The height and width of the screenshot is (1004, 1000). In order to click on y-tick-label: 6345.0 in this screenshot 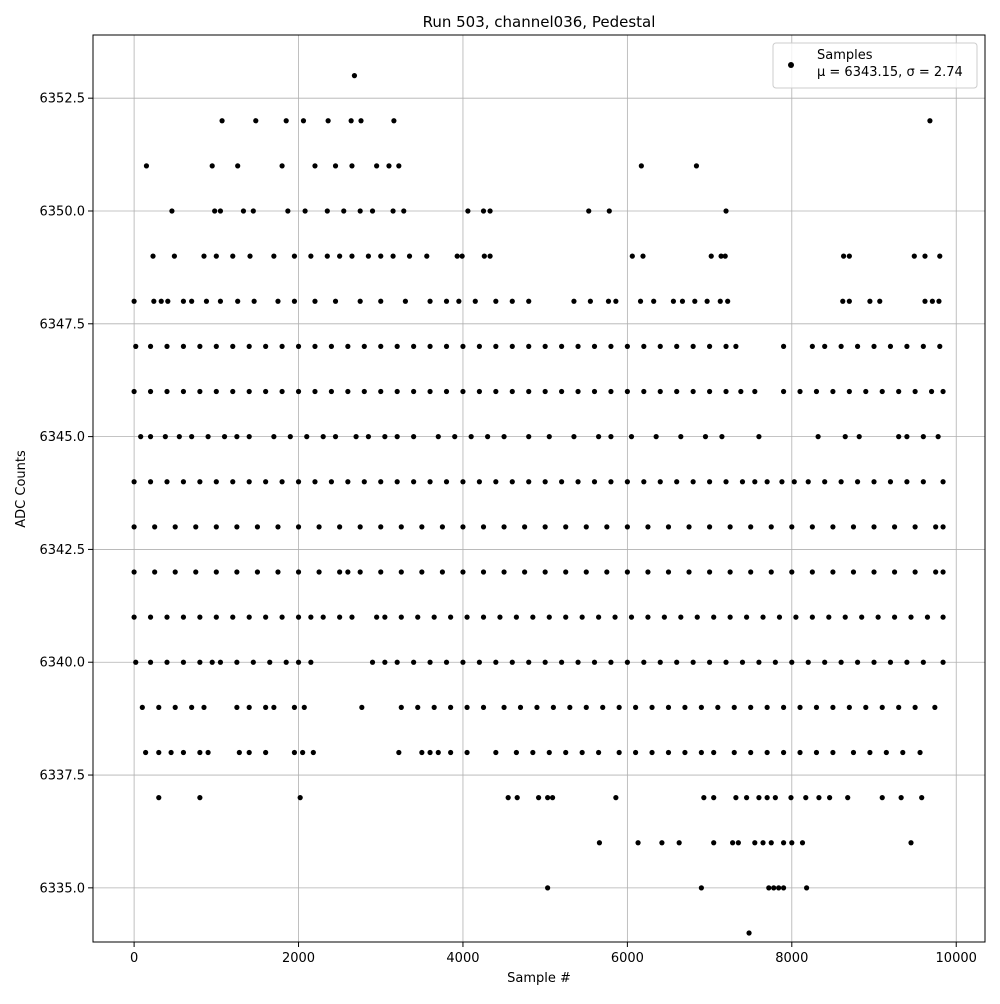, I will do `click(63, 437)`.